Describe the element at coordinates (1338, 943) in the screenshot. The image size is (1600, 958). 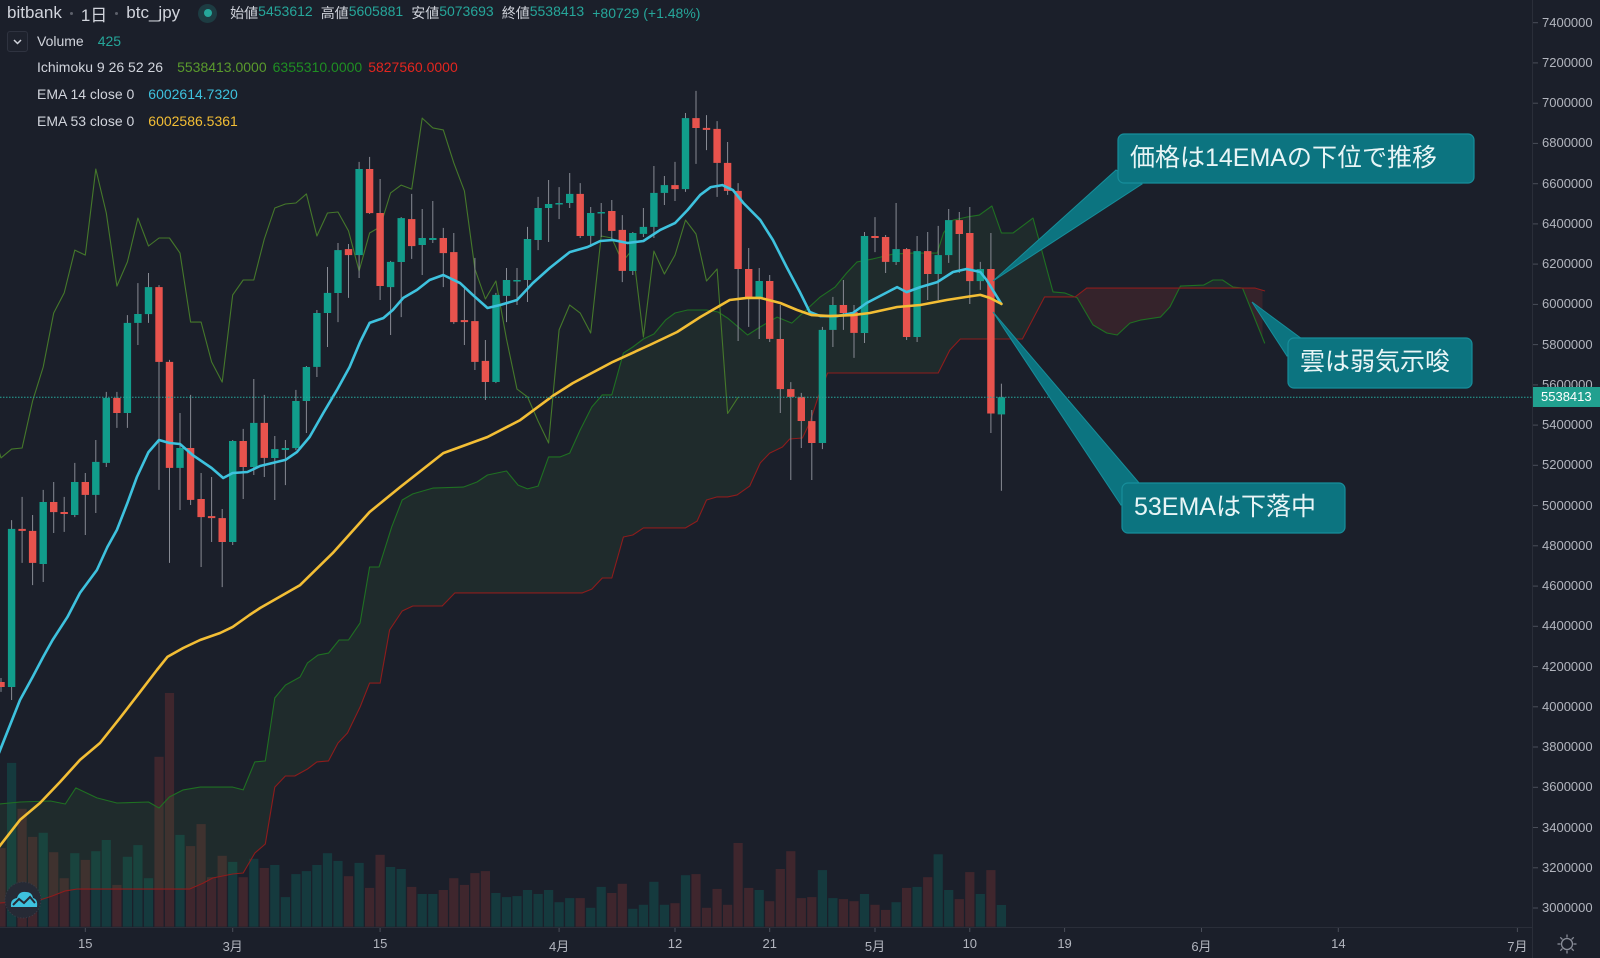
I see `time-tick-label: 14` at that location.